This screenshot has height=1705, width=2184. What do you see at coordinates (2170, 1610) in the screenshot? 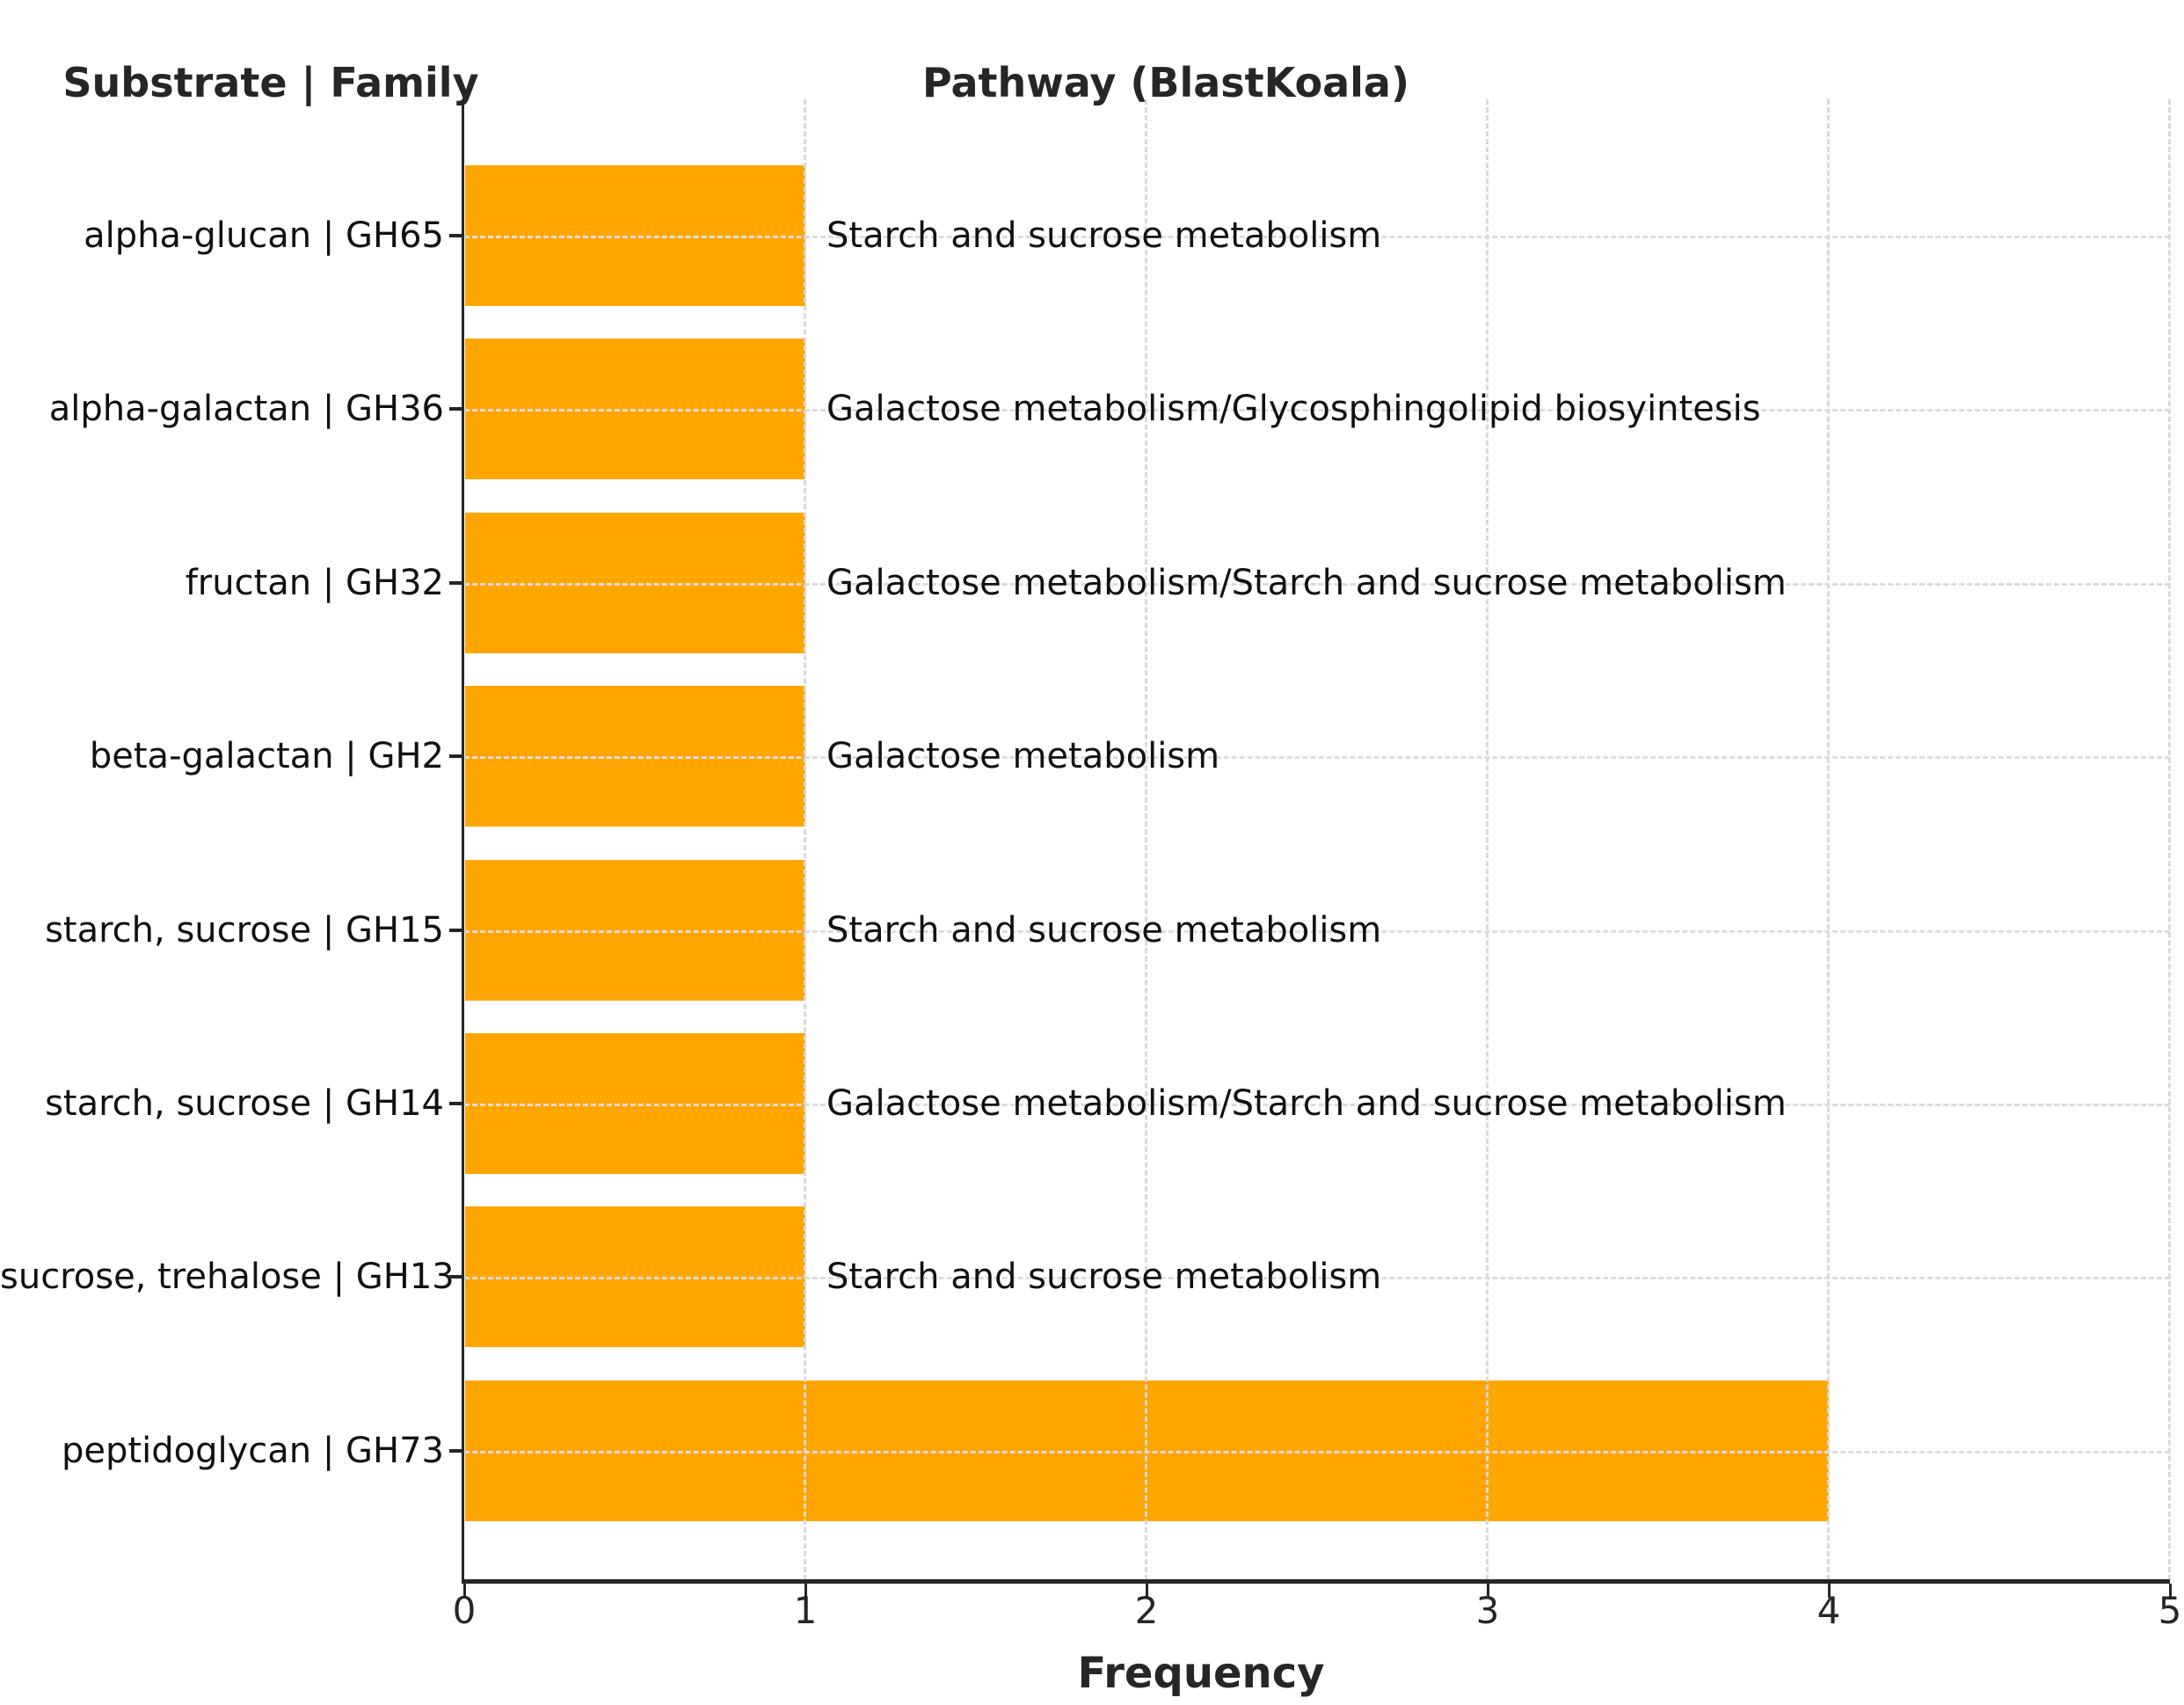
I see `x-tick-label: 5` at bounding box center [2170, 1610].